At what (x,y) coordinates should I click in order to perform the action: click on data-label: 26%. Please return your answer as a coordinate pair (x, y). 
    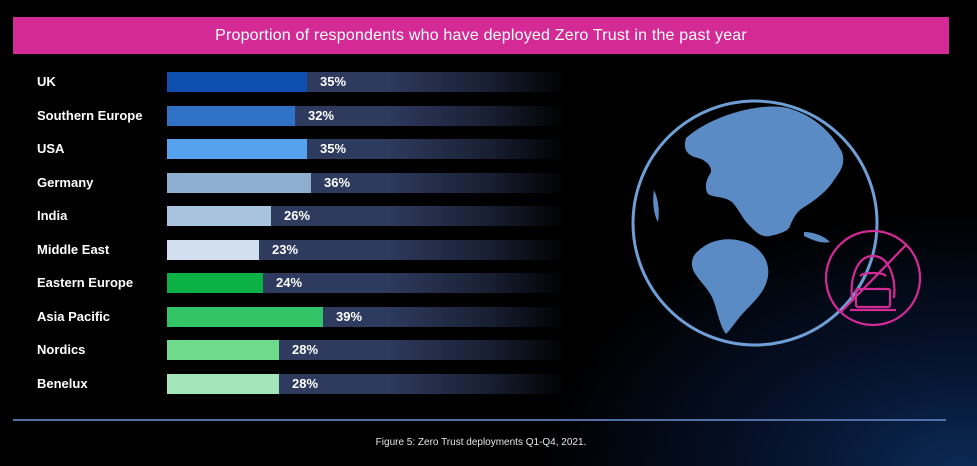
    Looking at the image, I should click on (297, 215).